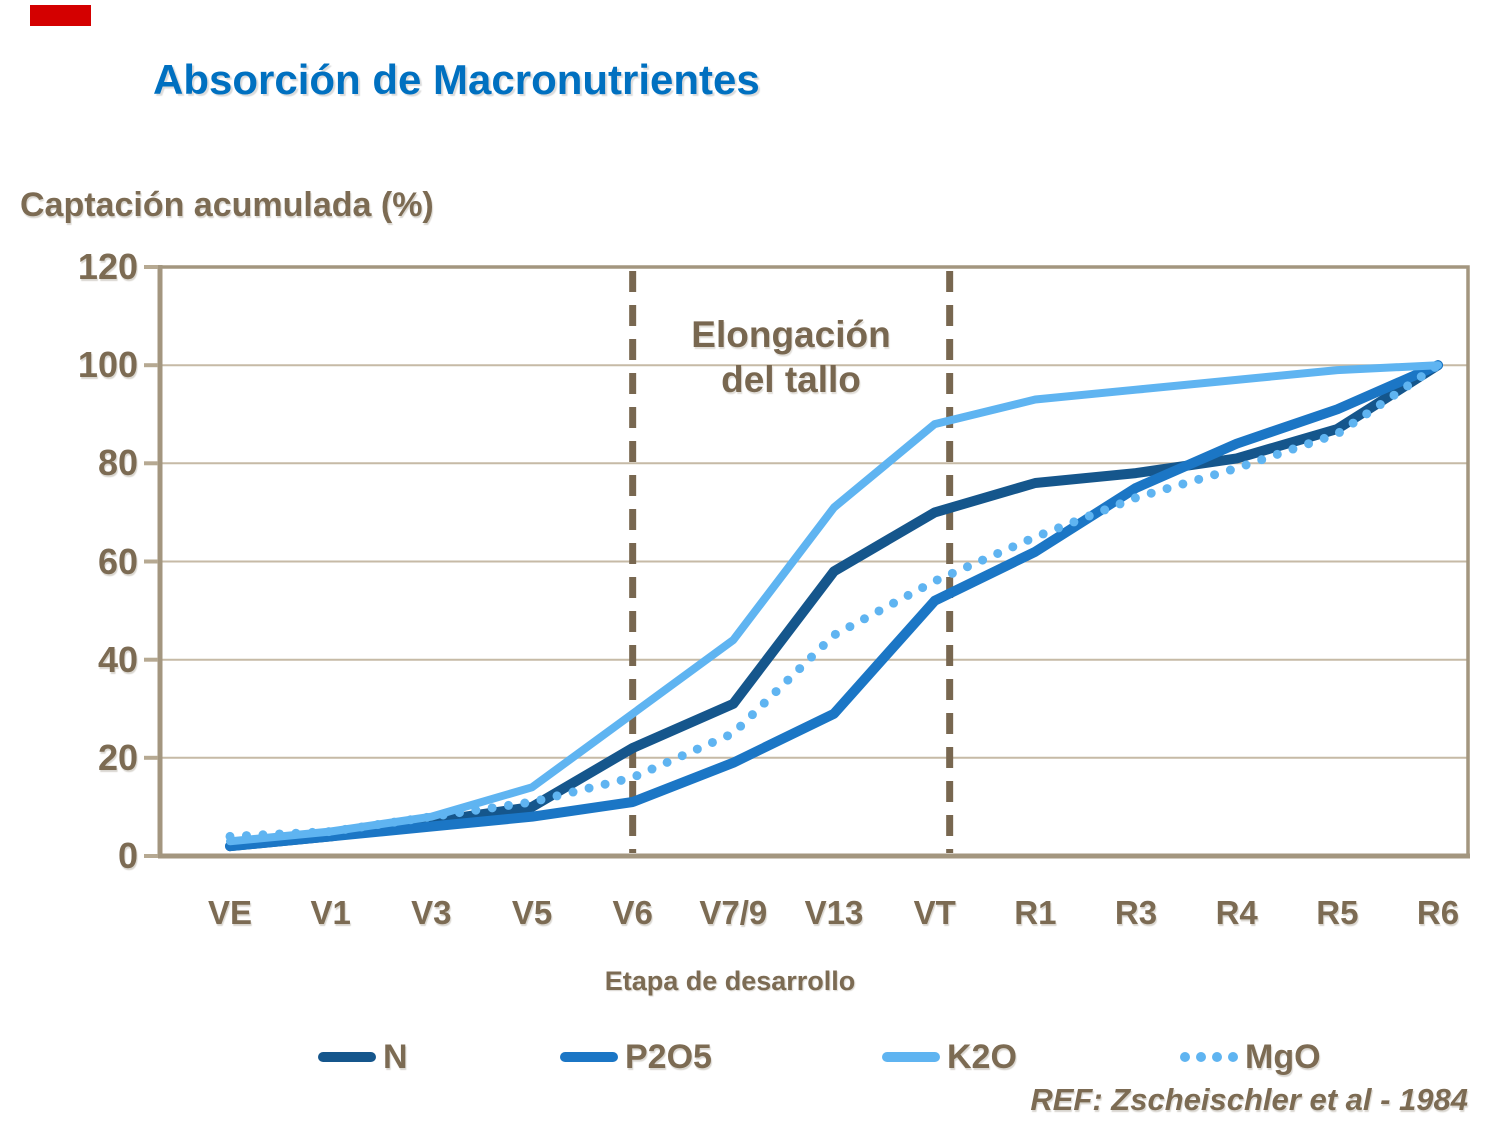 The width and height of the screenshot is (1500, 1128). Describe the element at coordinates (1236, 912) in the screenshot. I see `x-tick-label: R4` at that location.